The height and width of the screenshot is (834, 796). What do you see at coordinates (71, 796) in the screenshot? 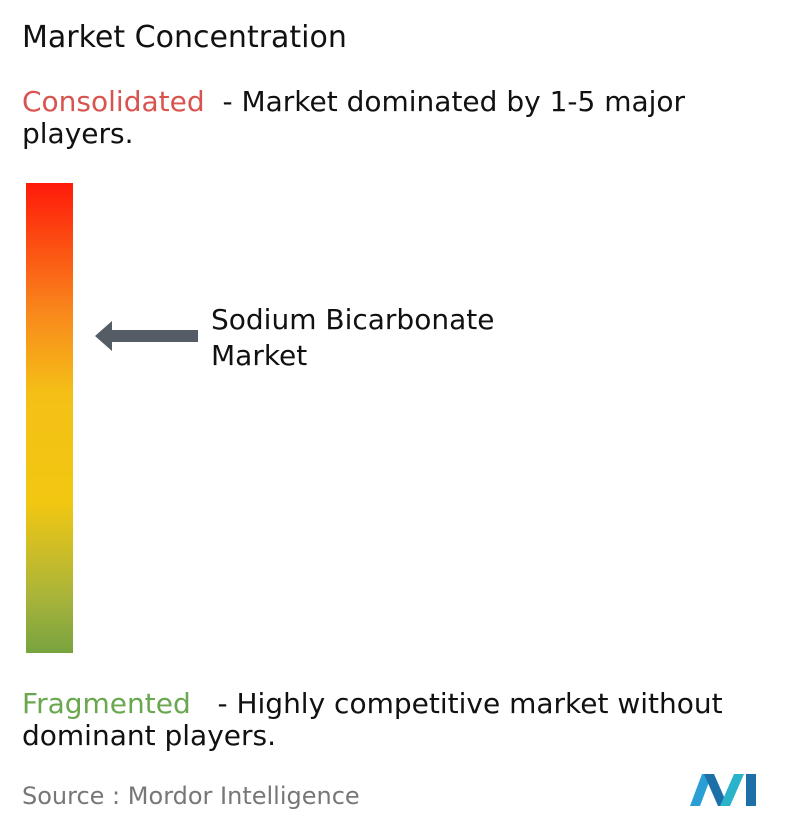
I see `source-label: Source :` at bounding box center [71, 796].